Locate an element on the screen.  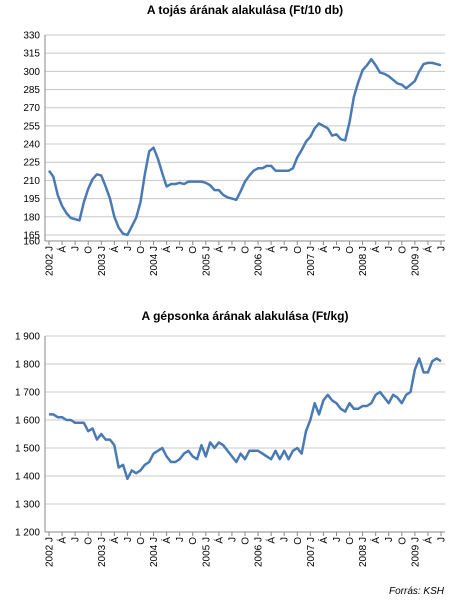
y-tick-label: 1 400 is located at coordinates (27, 477).